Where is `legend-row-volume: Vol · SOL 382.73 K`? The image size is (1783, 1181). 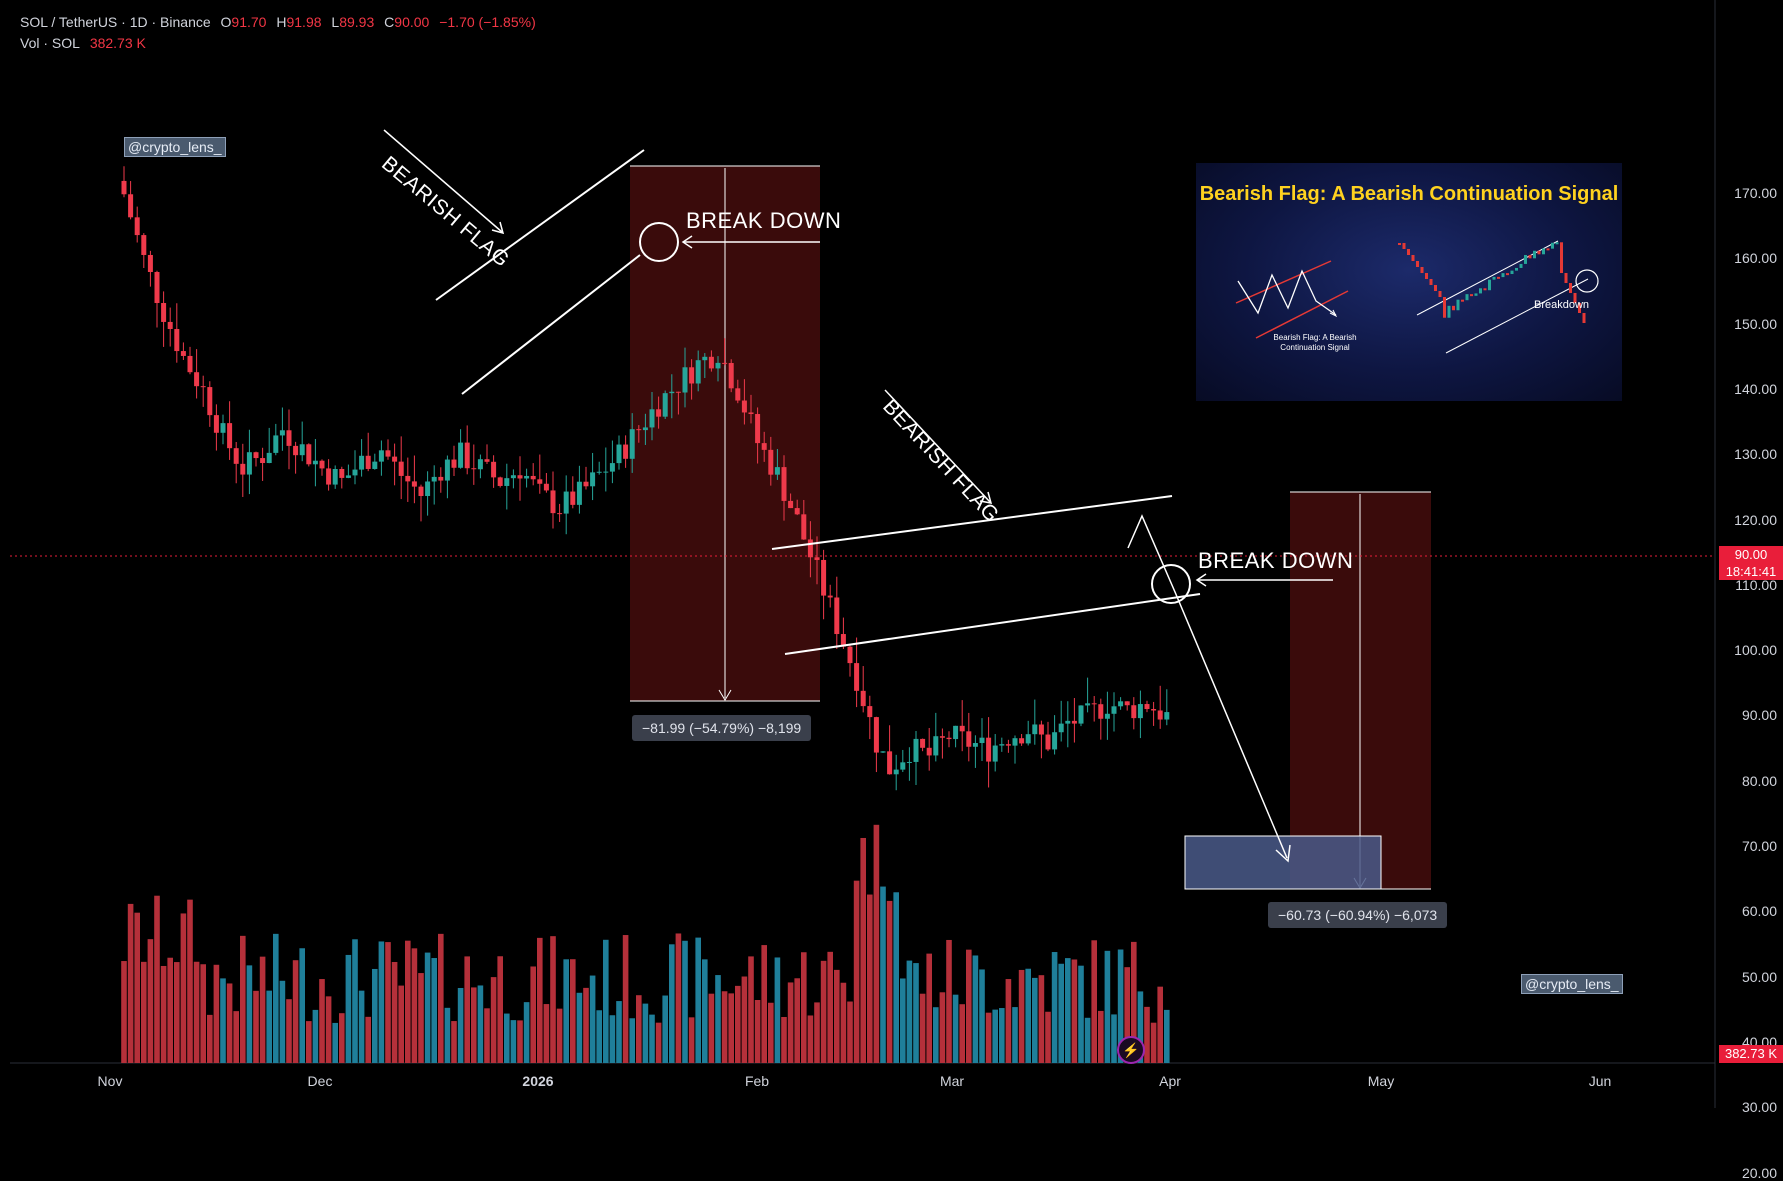
legend-row-volume: Vol · SOL 382.73 K is located at coordinates (278, 43).